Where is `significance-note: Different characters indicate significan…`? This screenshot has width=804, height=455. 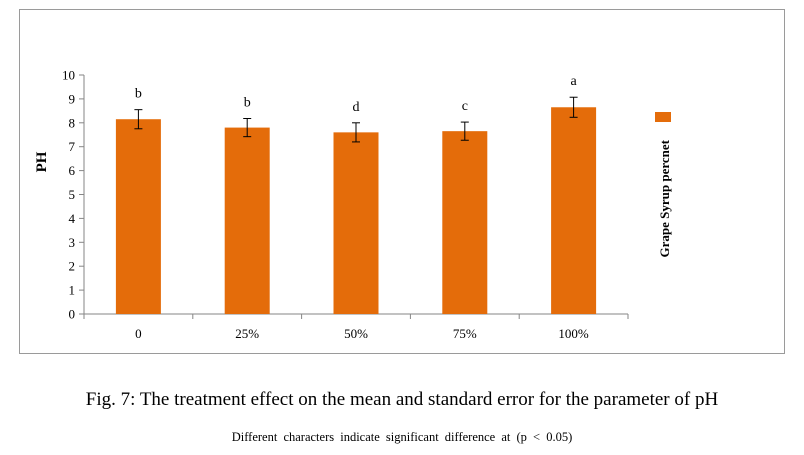
significance-note: Different characters indicate significan… is located at coordinates (402, 437).